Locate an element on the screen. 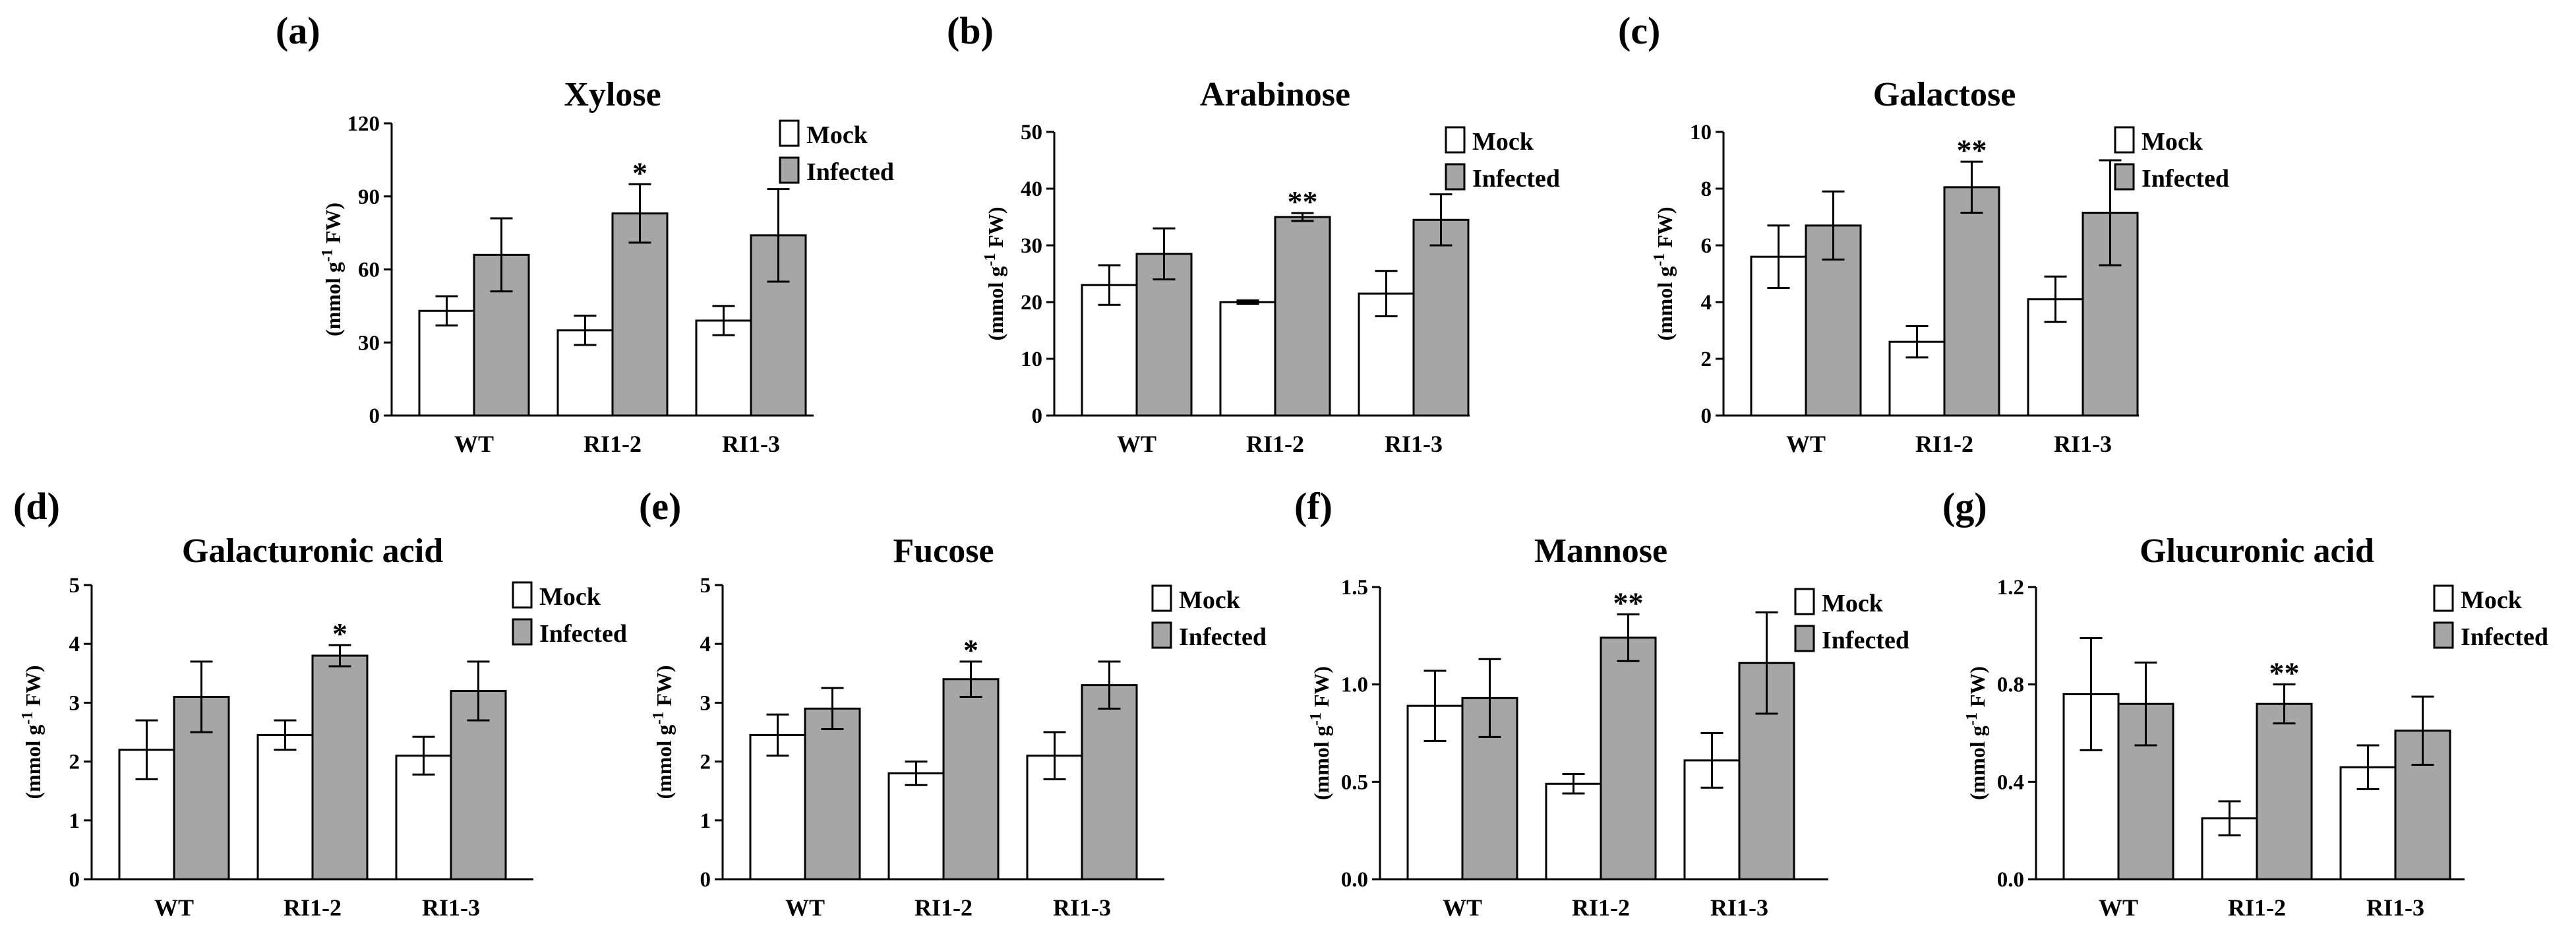 The width and height of the screenshot is (2576, 932). y-tick-label: 30 is located at coordinates (369, 343).